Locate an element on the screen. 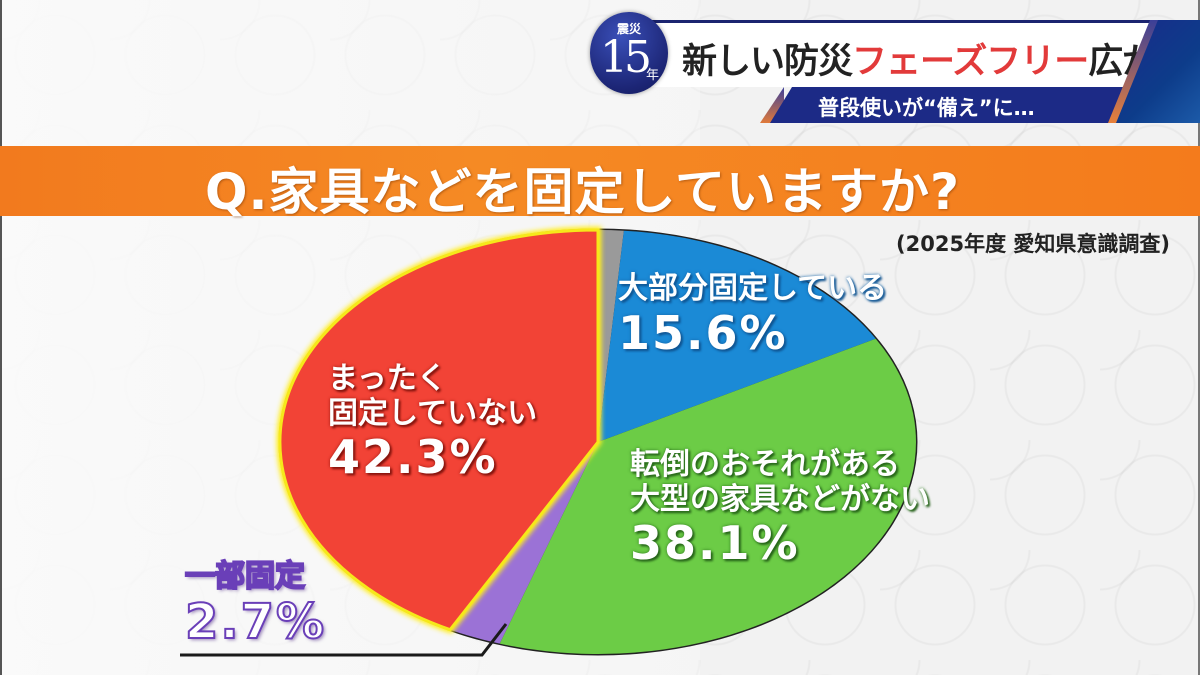 This screenshot has width=1200, height=675. label-no-large-furniture: 転倒のおそれがある 大型の家具などがない 38.1% is located at coordinates (780, 508).